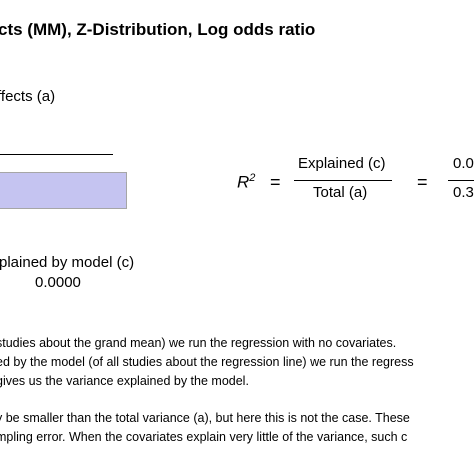  I want to click on value-numerator: 0.0, so click(463, 163).